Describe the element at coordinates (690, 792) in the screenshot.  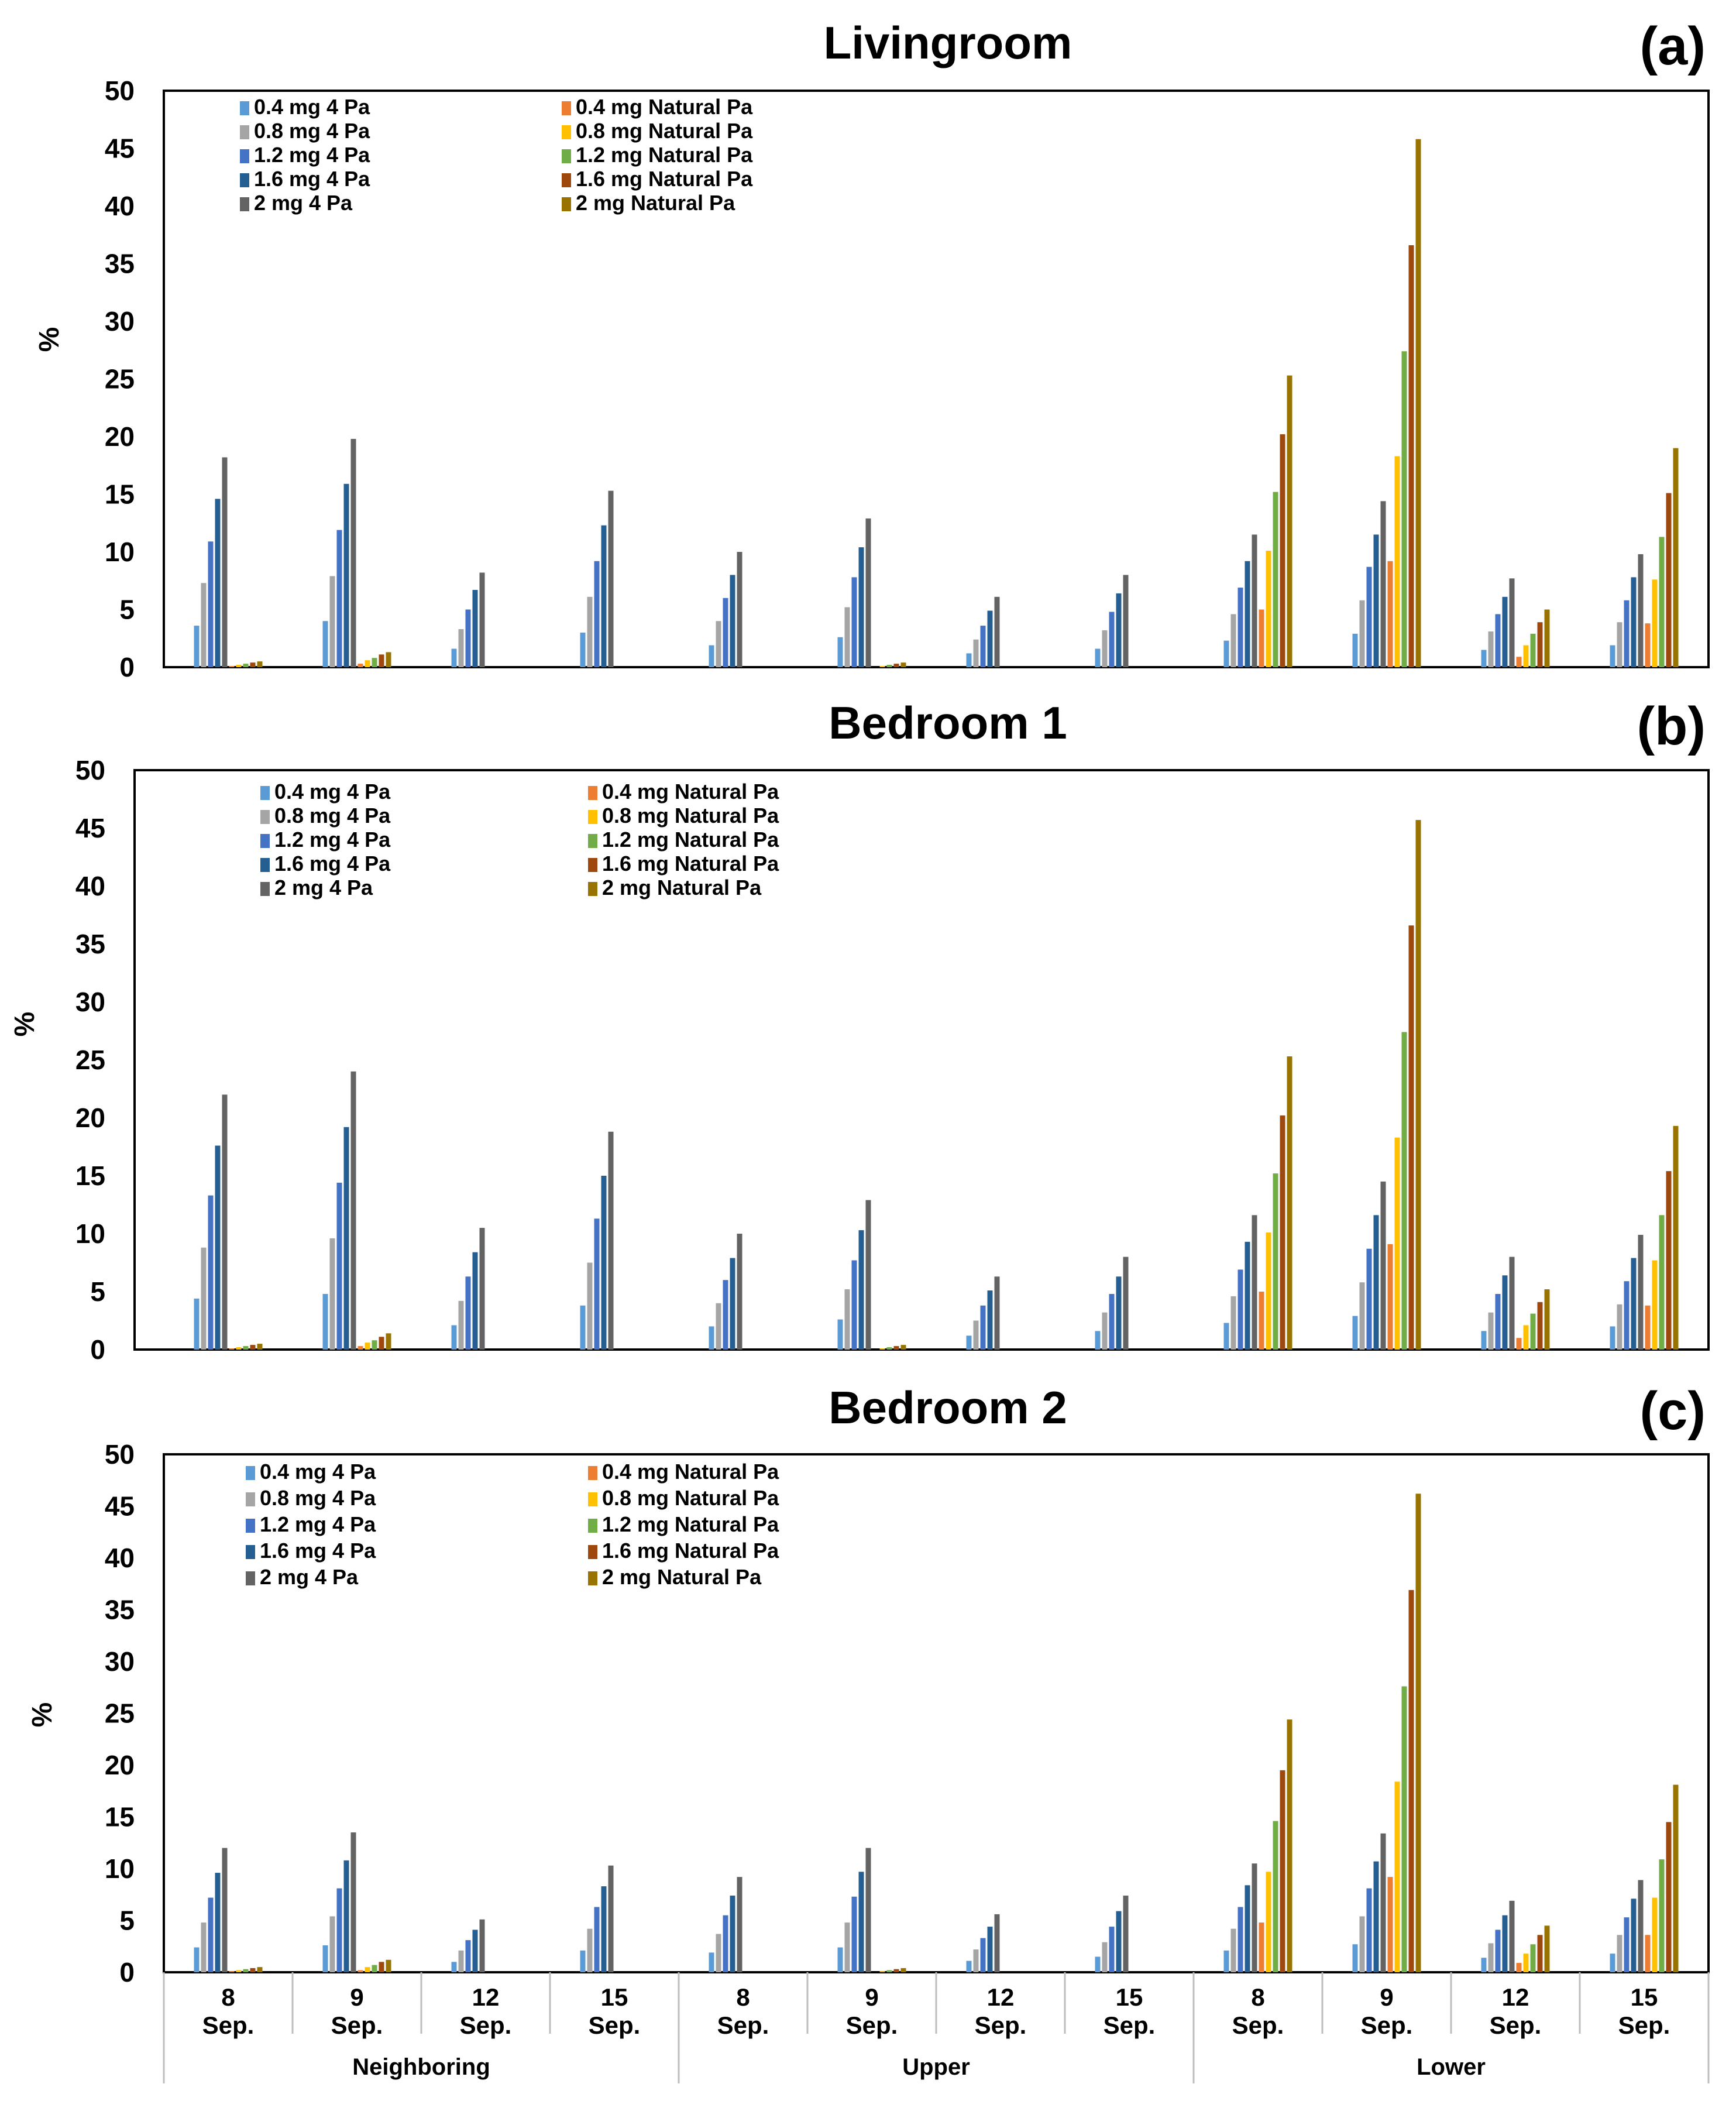
I see `legend-label: 0.4 mg Natural Pa` at that location.